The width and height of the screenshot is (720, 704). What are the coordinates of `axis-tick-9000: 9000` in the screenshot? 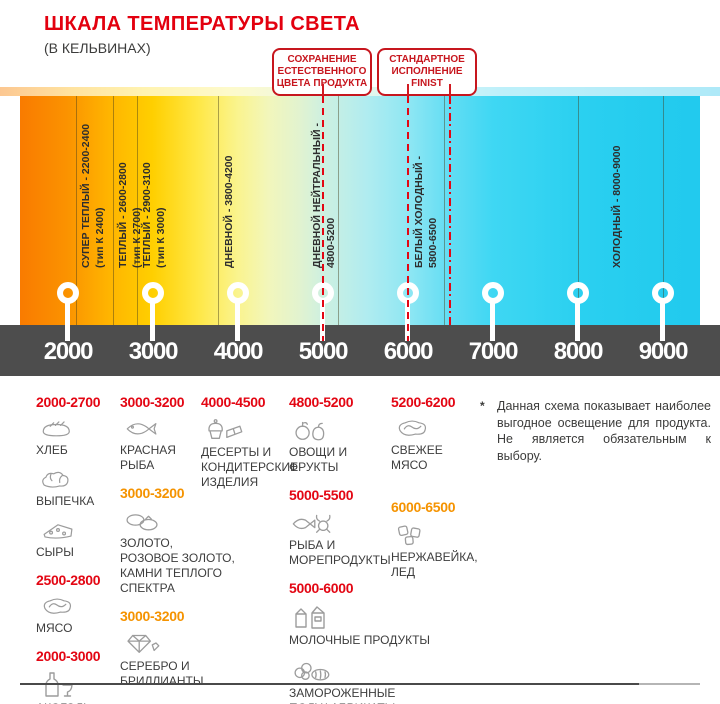 It's located at (663, 351).